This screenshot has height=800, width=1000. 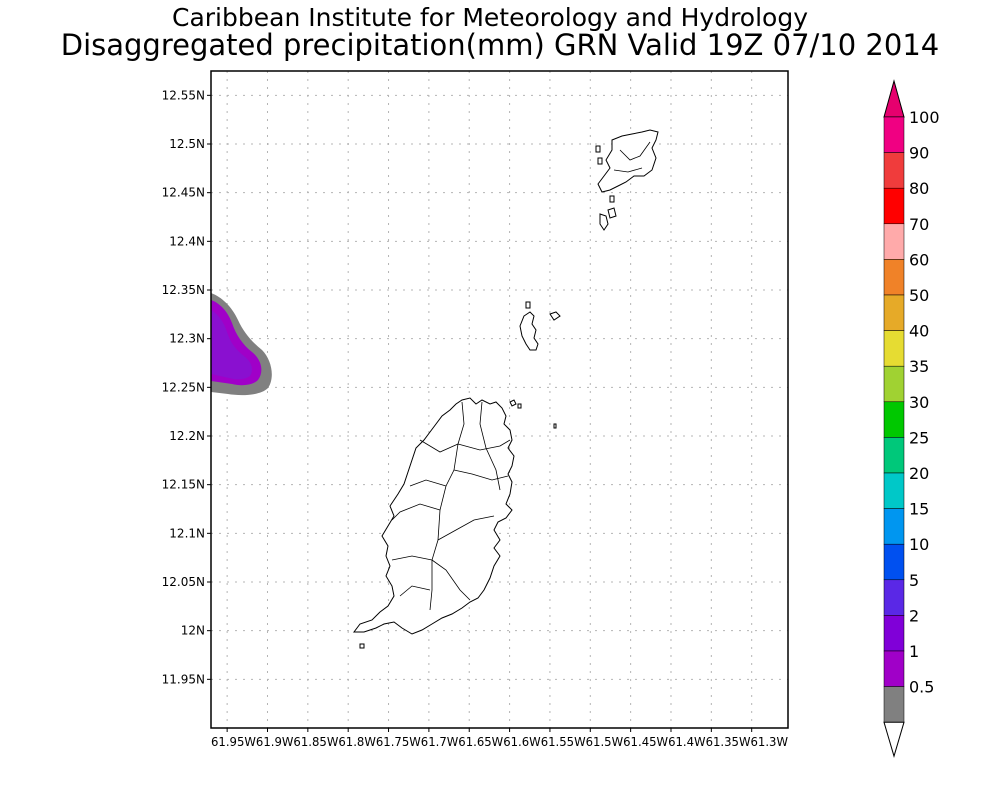 I want to click on grenada-island, so click(x=434, y=516).